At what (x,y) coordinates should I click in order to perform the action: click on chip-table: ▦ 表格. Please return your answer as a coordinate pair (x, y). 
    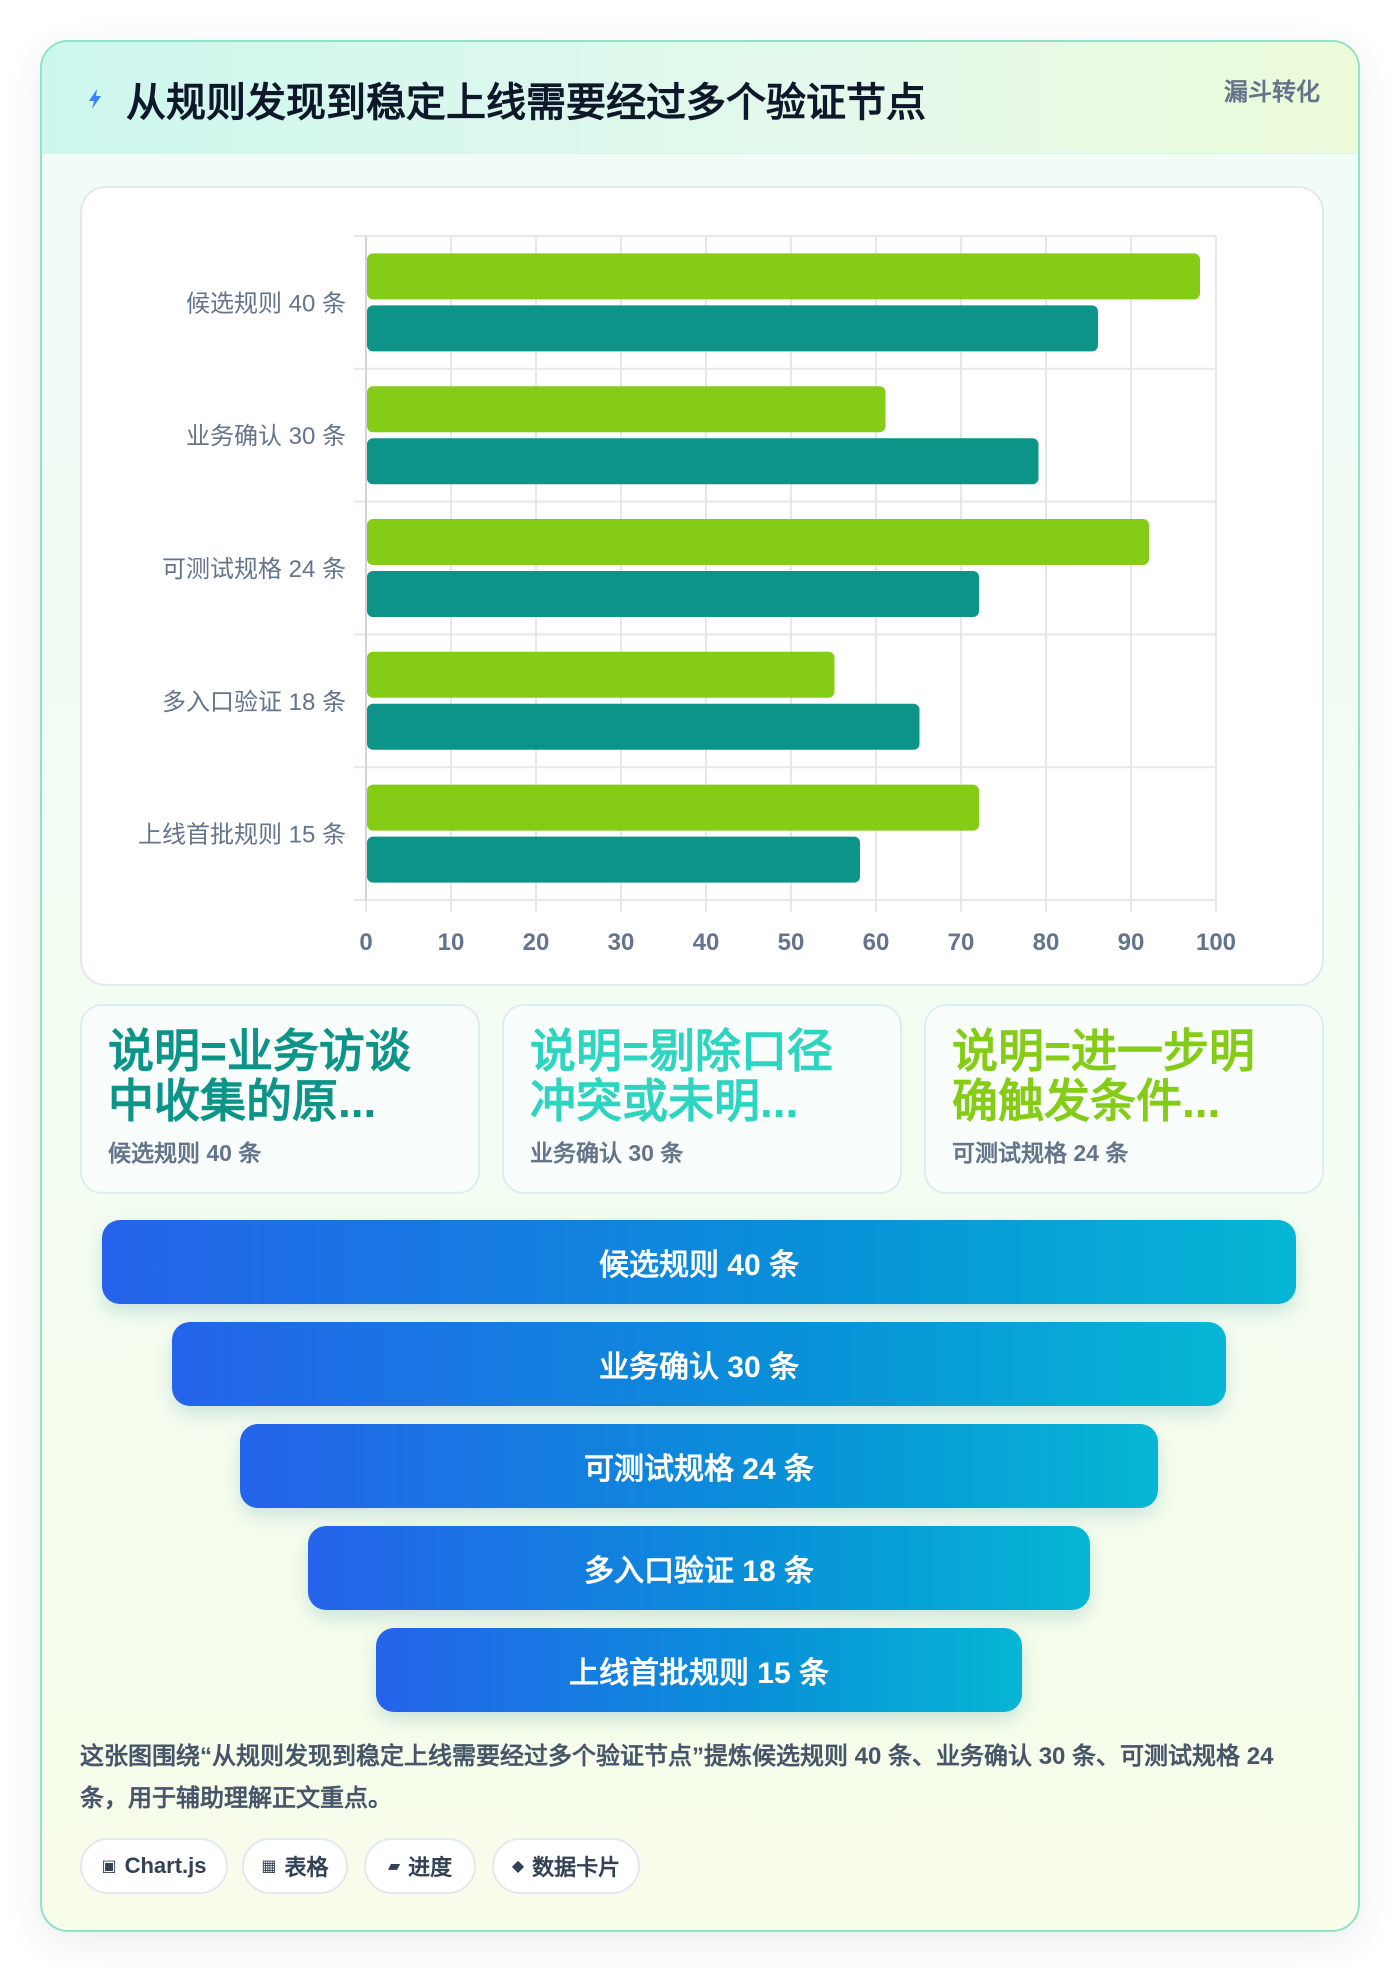
    Looking at the image, I should click on (295, 1866).